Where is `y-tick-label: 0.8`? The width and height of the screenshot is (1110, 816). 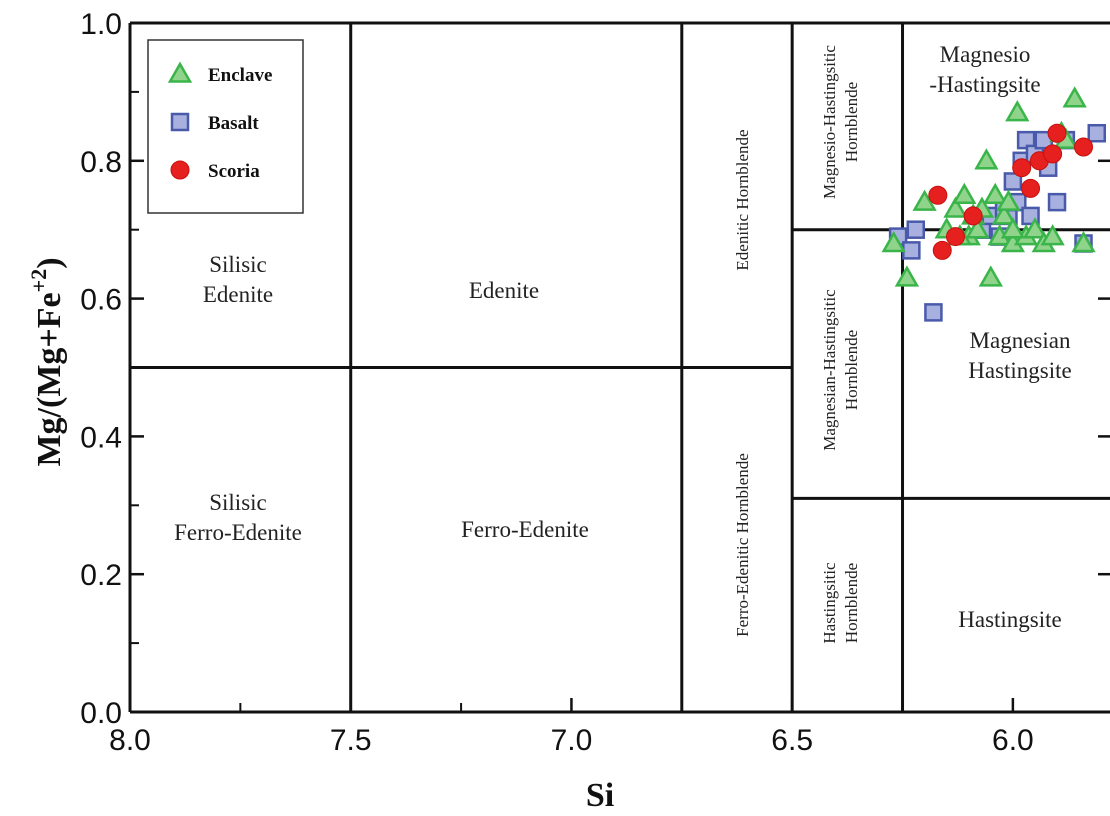
y-tick-label: 0.8 is located at coordinates (101, 162).